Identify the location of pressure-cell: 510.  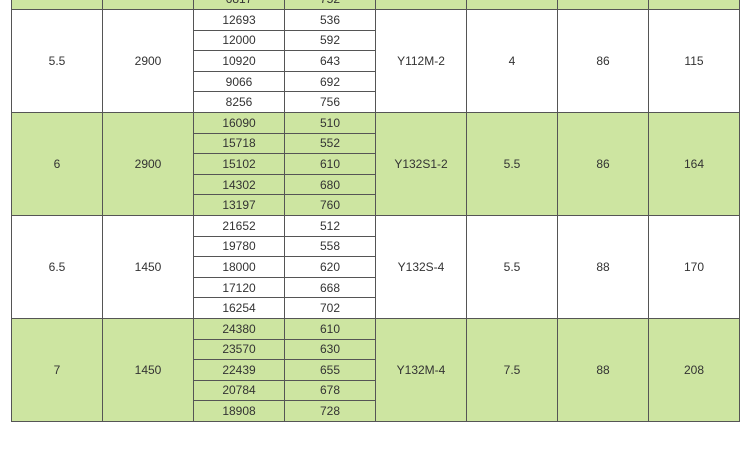
(330, 122).